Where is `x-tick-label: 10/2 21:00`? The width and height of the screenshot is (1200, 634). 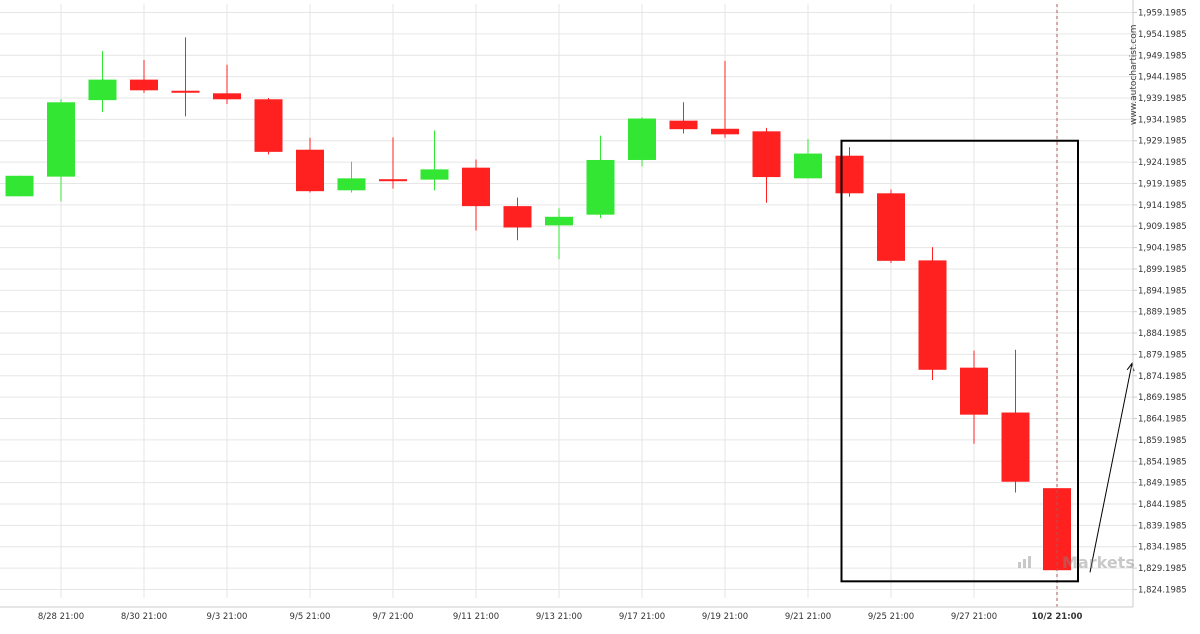 x-tick-label: 10/2 21:00 is located at coordinates (1057, 617).